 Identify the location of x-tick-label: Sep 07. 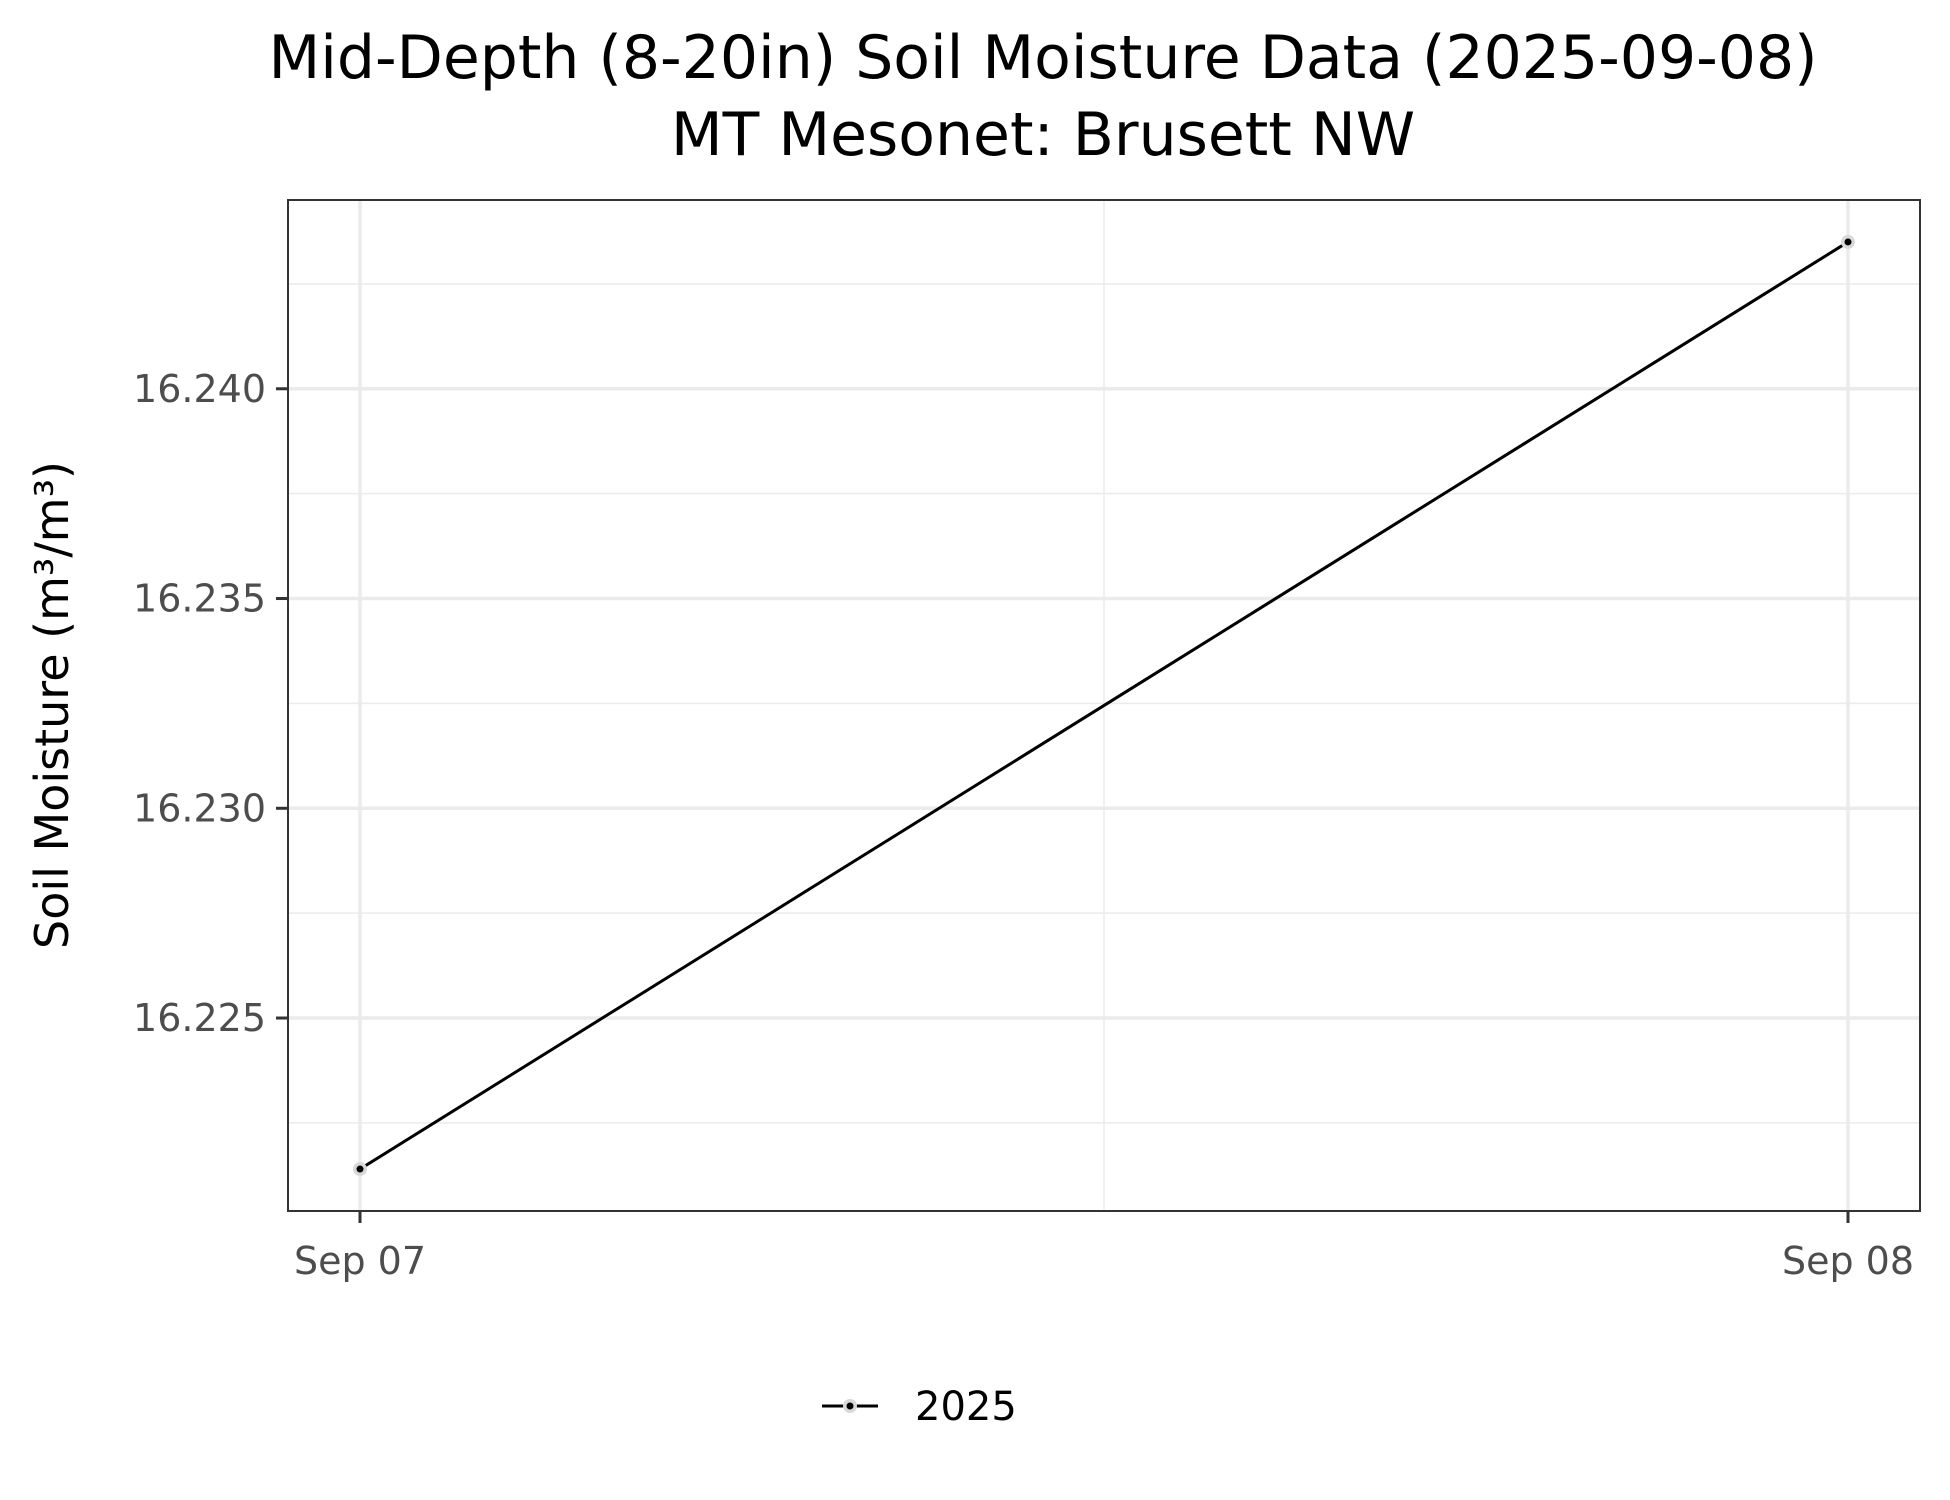
(360, 1261).